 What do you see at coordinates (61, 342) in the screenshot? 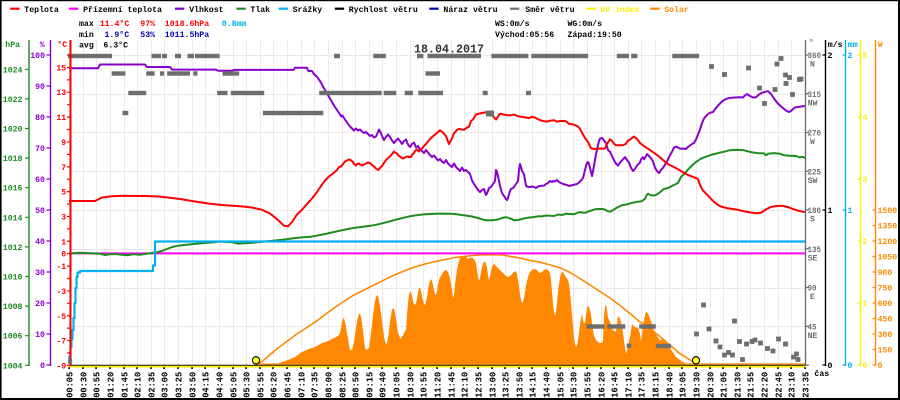
I see `svg-text: -7` at bounding box center [61, 342].